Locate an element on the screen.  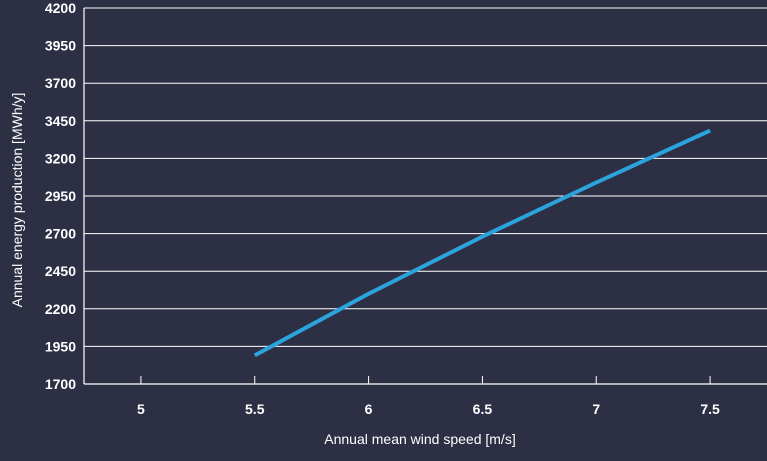
x-axis-title: Annual mean wind speed [m/s] is located at coordinates (419, 439).